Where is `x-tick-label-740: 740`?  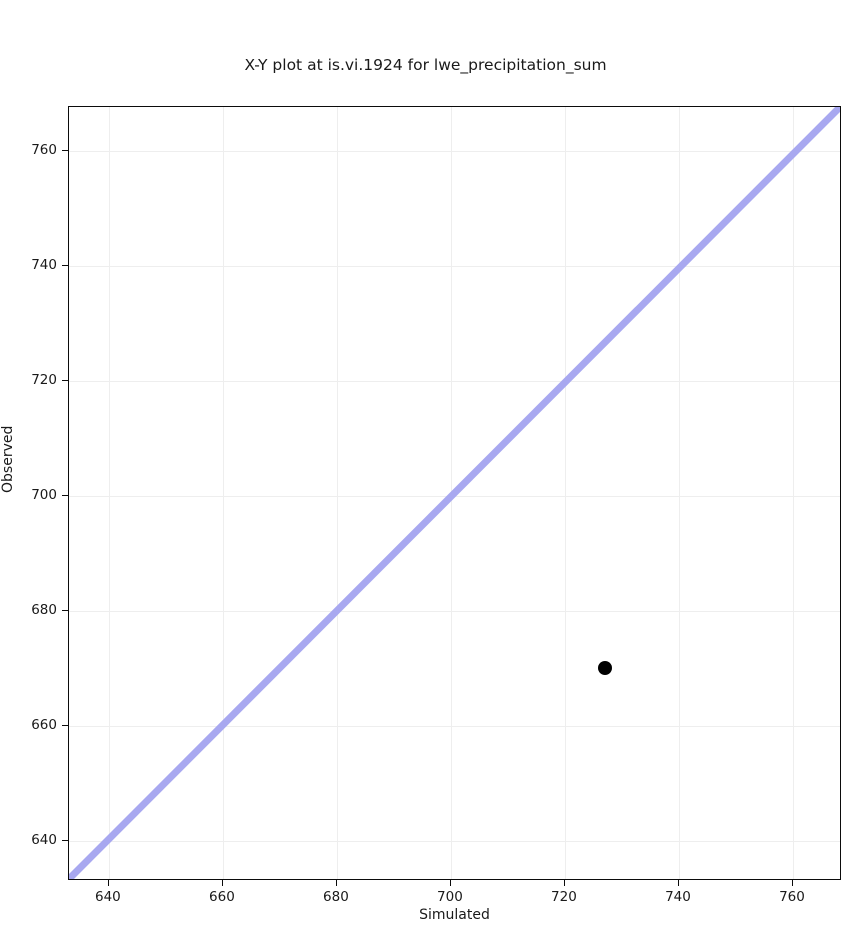
x-tick-label-740: 740 is located at coordinates (678, 897).